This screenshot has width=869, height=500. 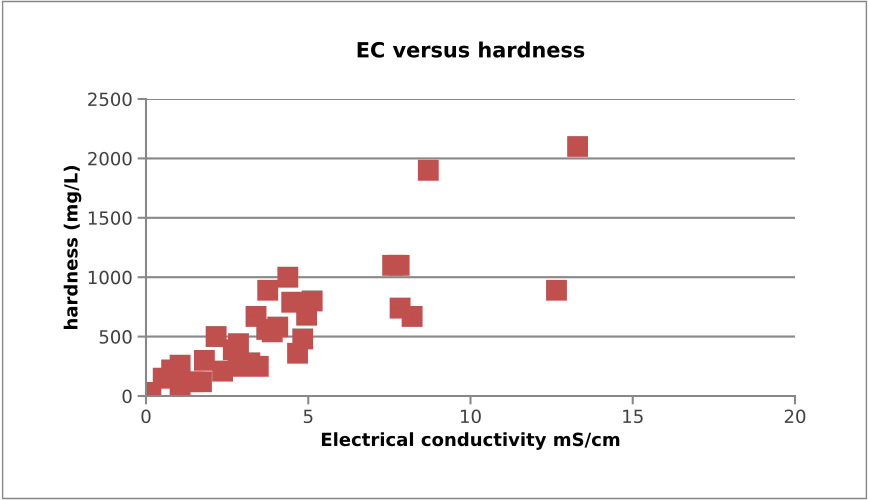 I want to click on y-axis-title: hardness (mg/L), so click(x=73, y=248).